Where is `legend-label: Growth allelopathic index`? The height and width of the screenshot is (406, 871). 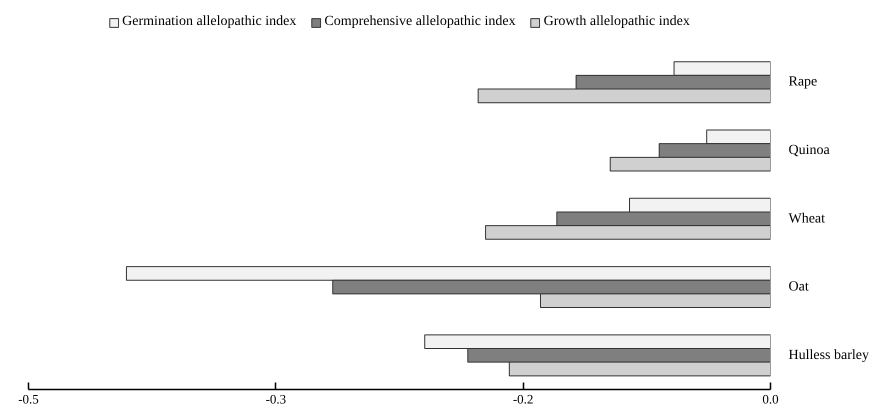
legend-label: Growth allelopathic index is located at coordinates (617, 22).